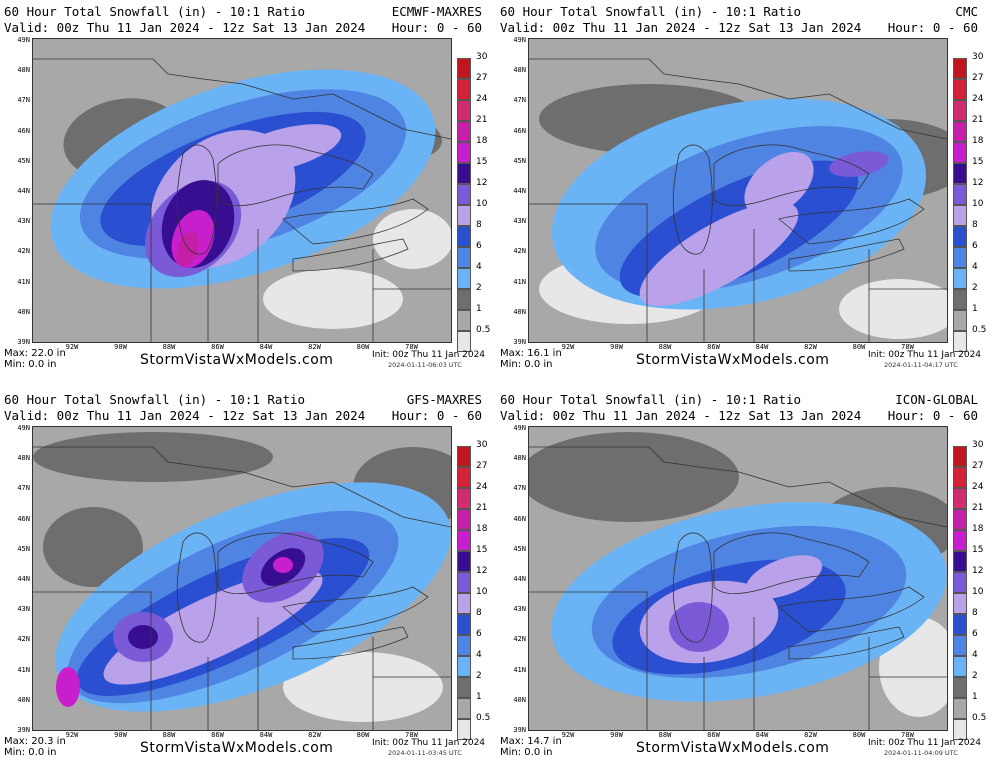 This screenshot has width=1000, height=762. Describe the element at coordinates (35, 353) in the screenshot. I see `max-snowfall: Max: 22.0 in` at that location.